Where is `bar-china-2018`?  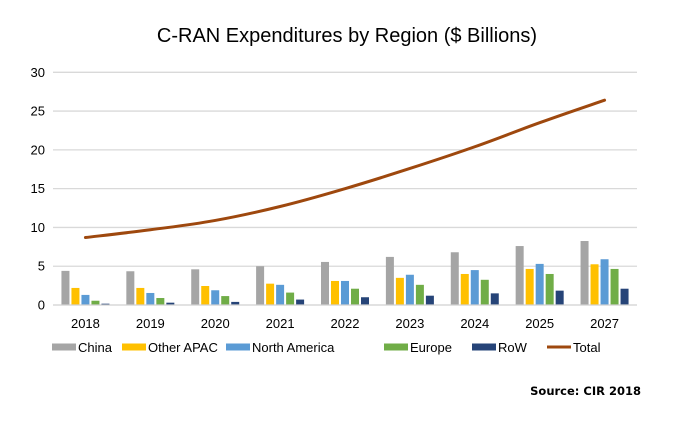
bar-china-2018 is located at coordinates (65, 287).